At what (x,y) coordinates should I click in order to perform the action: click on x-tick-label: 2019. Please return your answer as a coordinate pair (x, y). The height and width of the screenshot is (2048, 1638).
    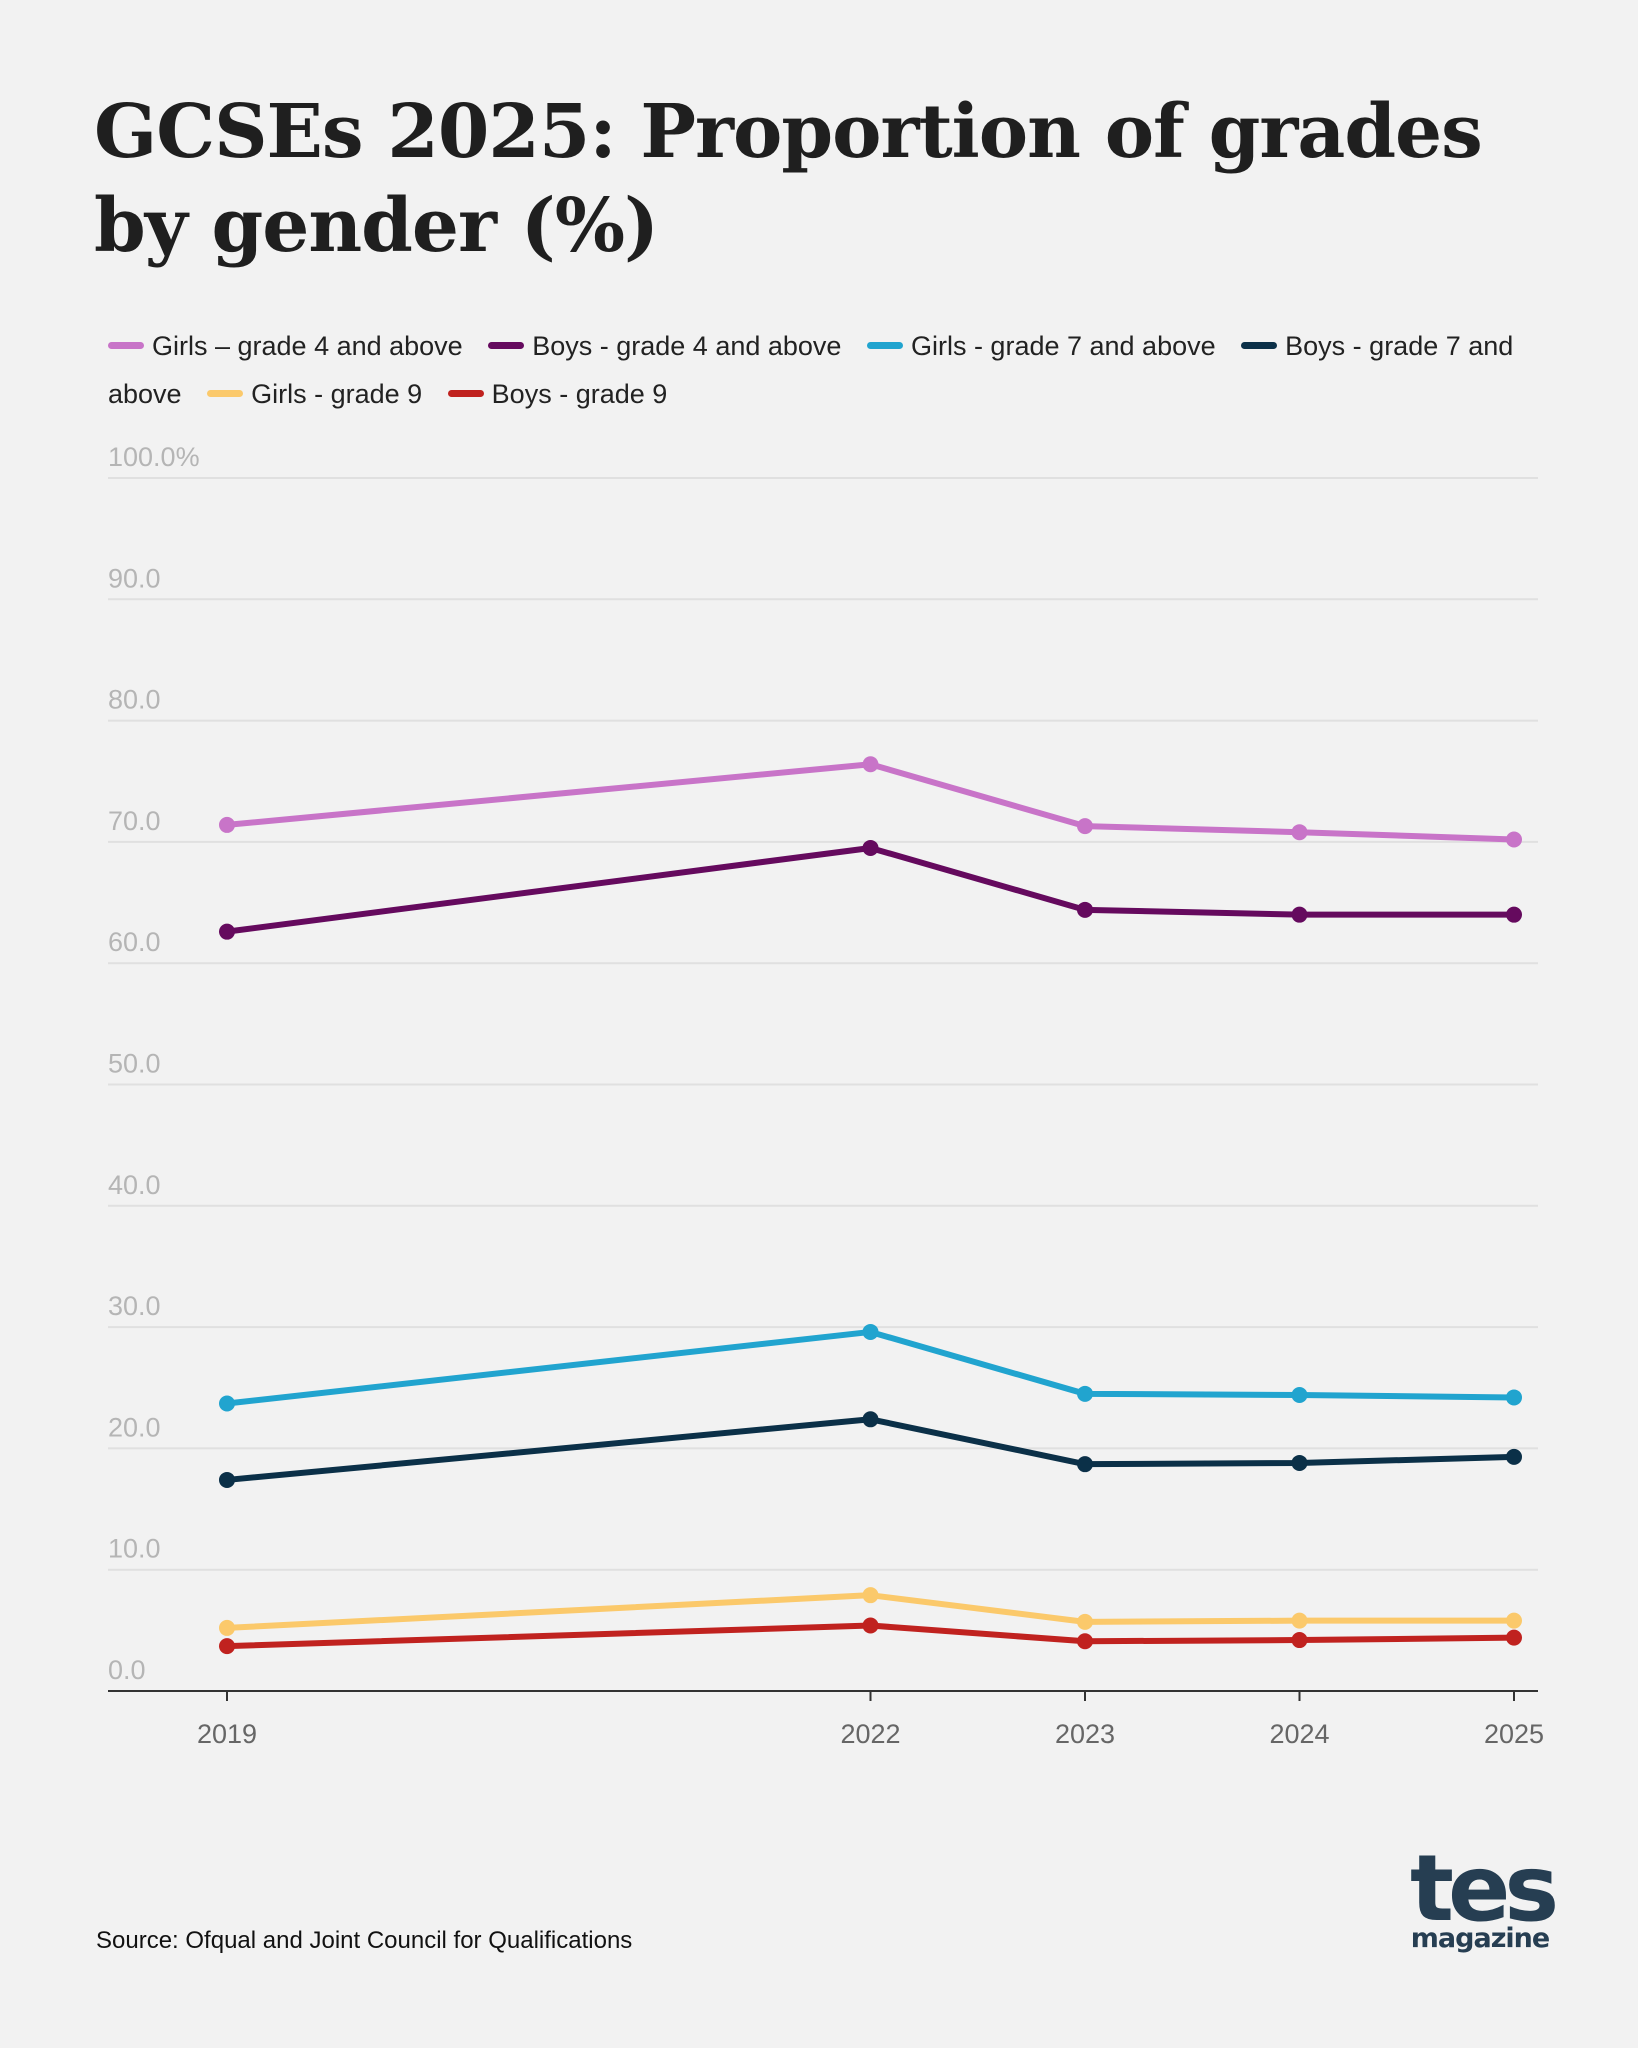
    Looking at the image, I should click on (227, 1734).